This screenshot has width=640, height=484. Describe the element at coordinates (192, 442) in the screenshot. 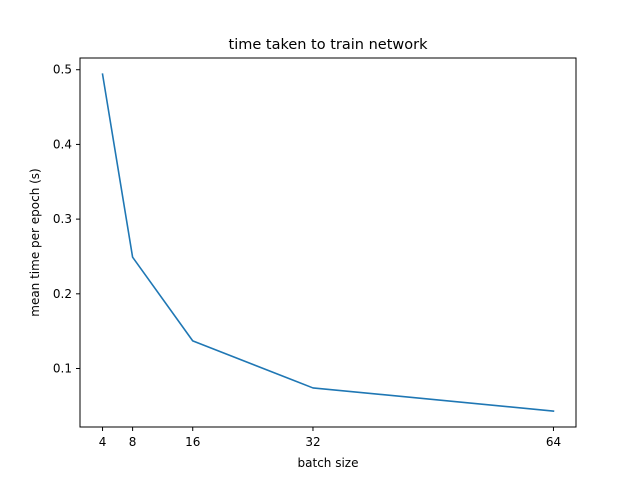

I see `x-tick-label: 16` at that location.